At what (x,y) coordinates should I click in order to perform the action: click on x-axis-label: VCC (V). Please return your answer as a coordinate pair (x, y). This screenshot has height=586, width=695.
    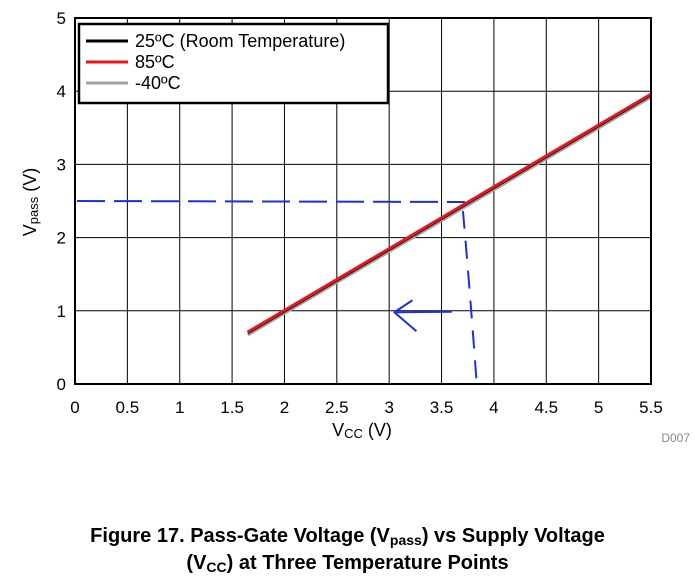
    Looking at the image, I should click on (362, 430).